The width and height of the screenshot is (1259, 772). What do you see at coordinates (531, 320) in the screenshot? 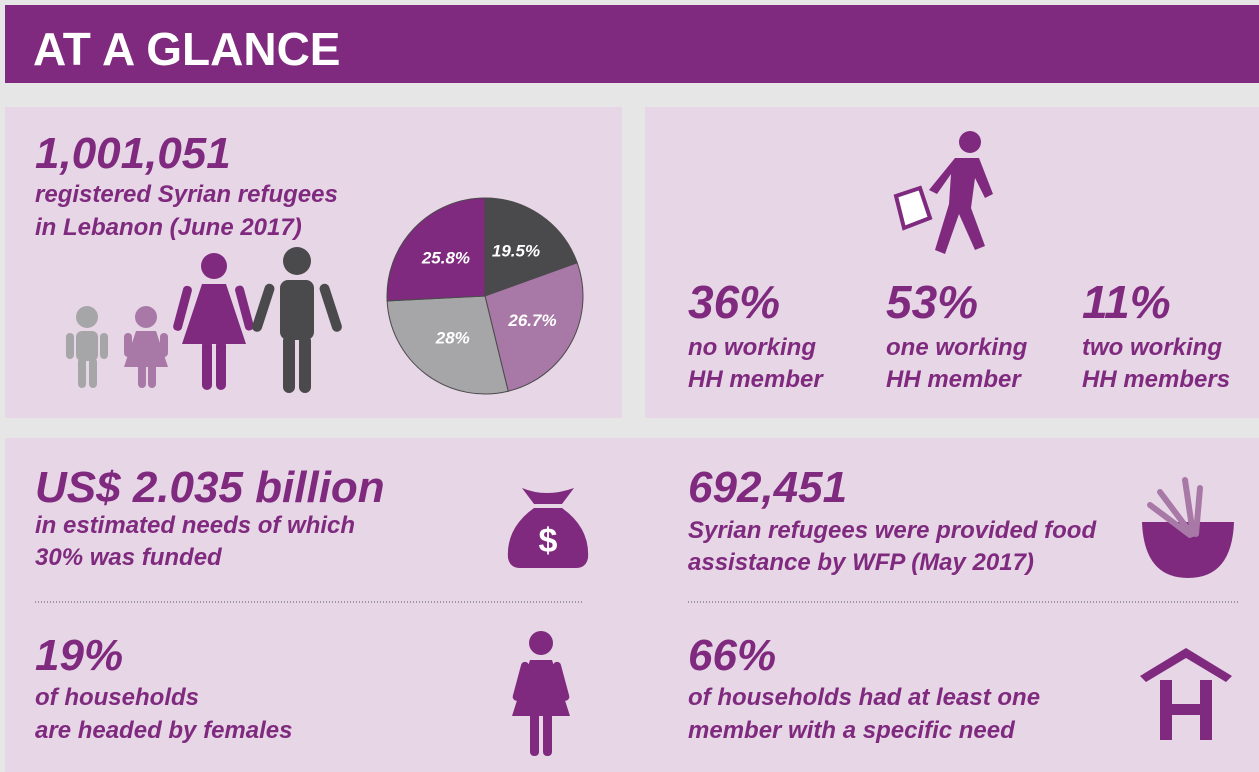
I see `slice-label: 26.7%` at bounding box center [531, 320].